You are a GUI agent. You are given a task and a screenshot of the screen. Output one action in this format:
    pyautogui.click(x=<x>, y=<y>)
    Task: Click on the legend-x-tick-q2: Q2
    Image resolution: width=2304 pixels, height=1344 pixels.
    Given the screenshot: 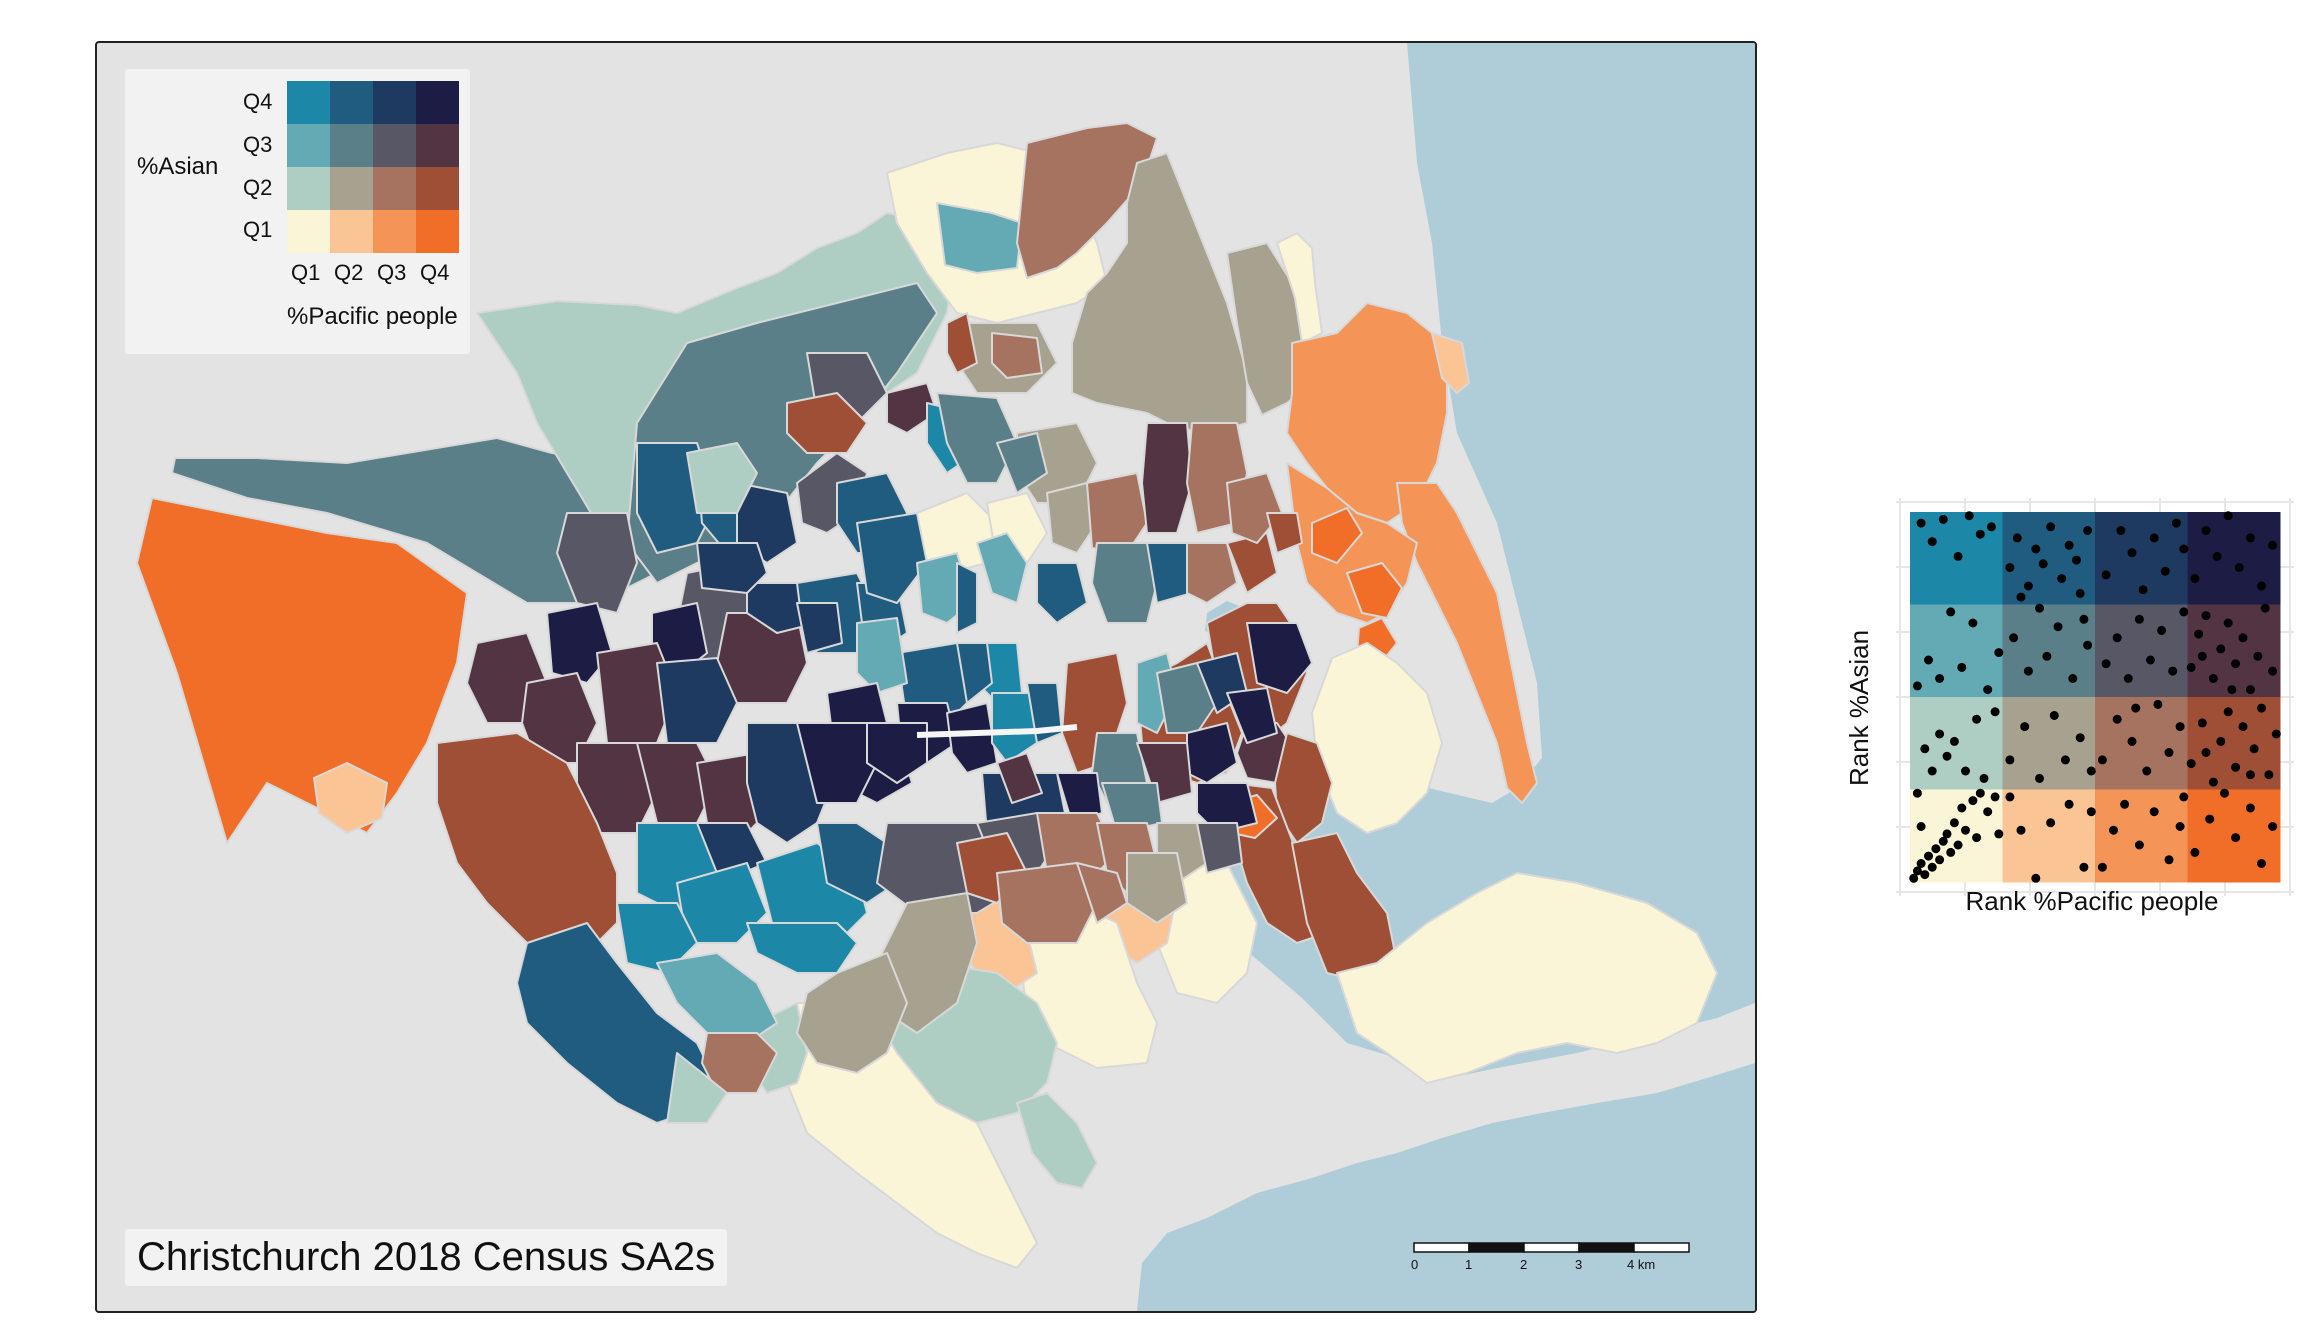 What is the action you would take?
    pyautogui.click(x=349, y=272)
    